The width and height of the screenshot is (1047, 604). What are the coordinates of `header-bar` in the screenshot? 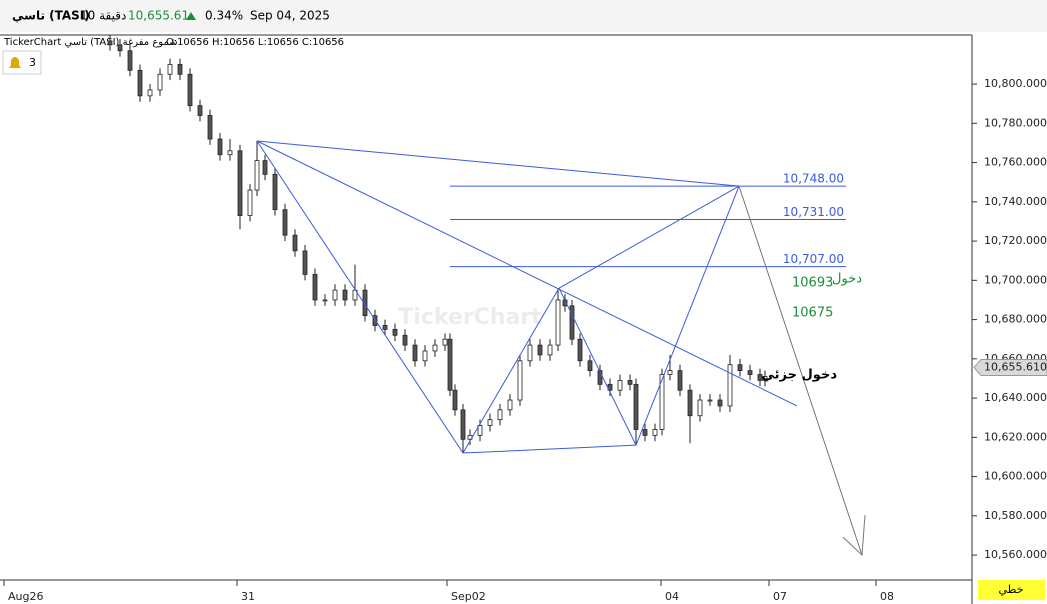 It's located at (523, 16).